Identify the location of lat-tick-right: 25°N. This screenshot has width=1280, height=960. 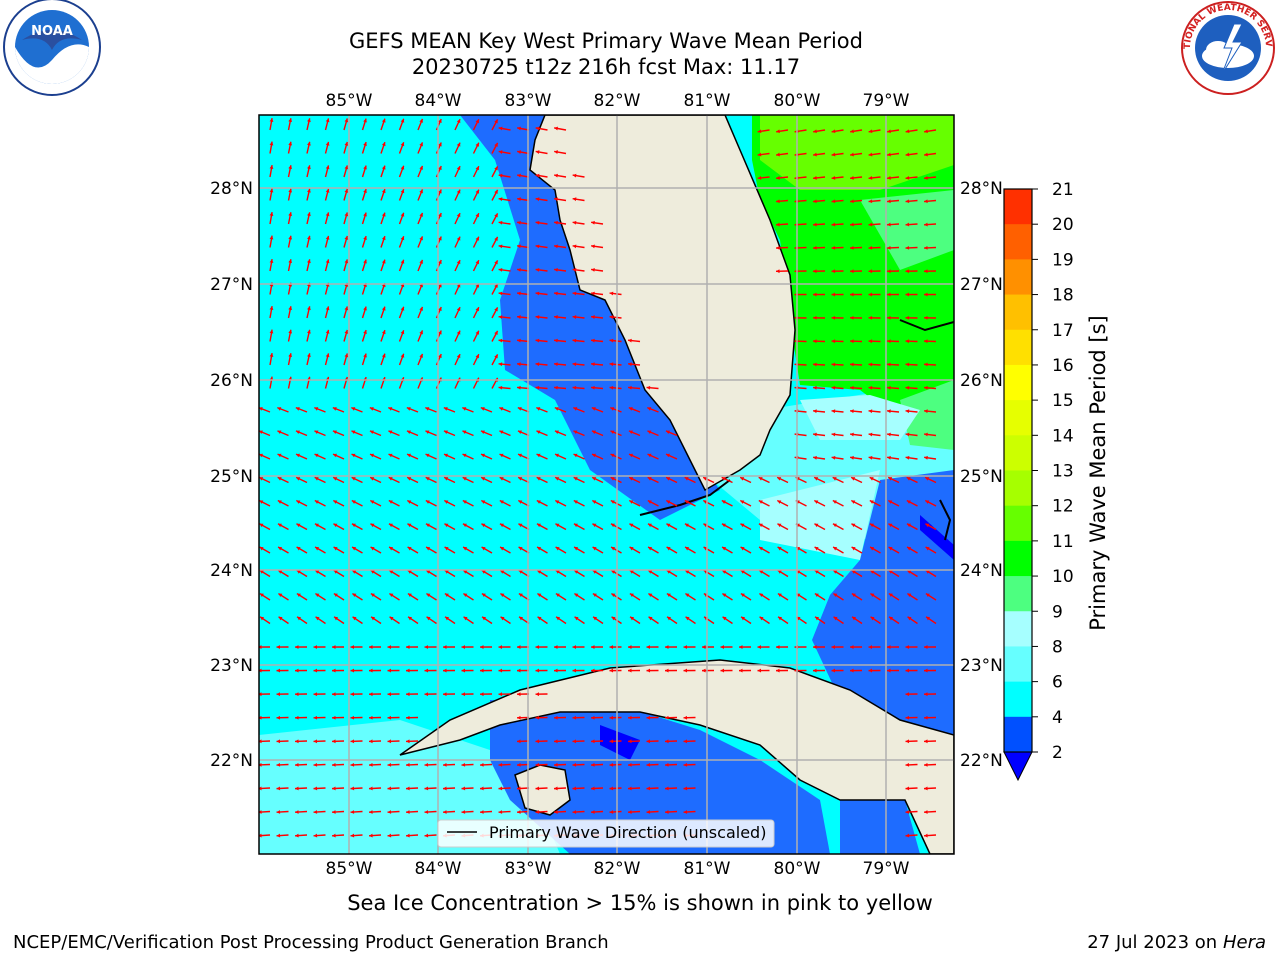
(981, 477).